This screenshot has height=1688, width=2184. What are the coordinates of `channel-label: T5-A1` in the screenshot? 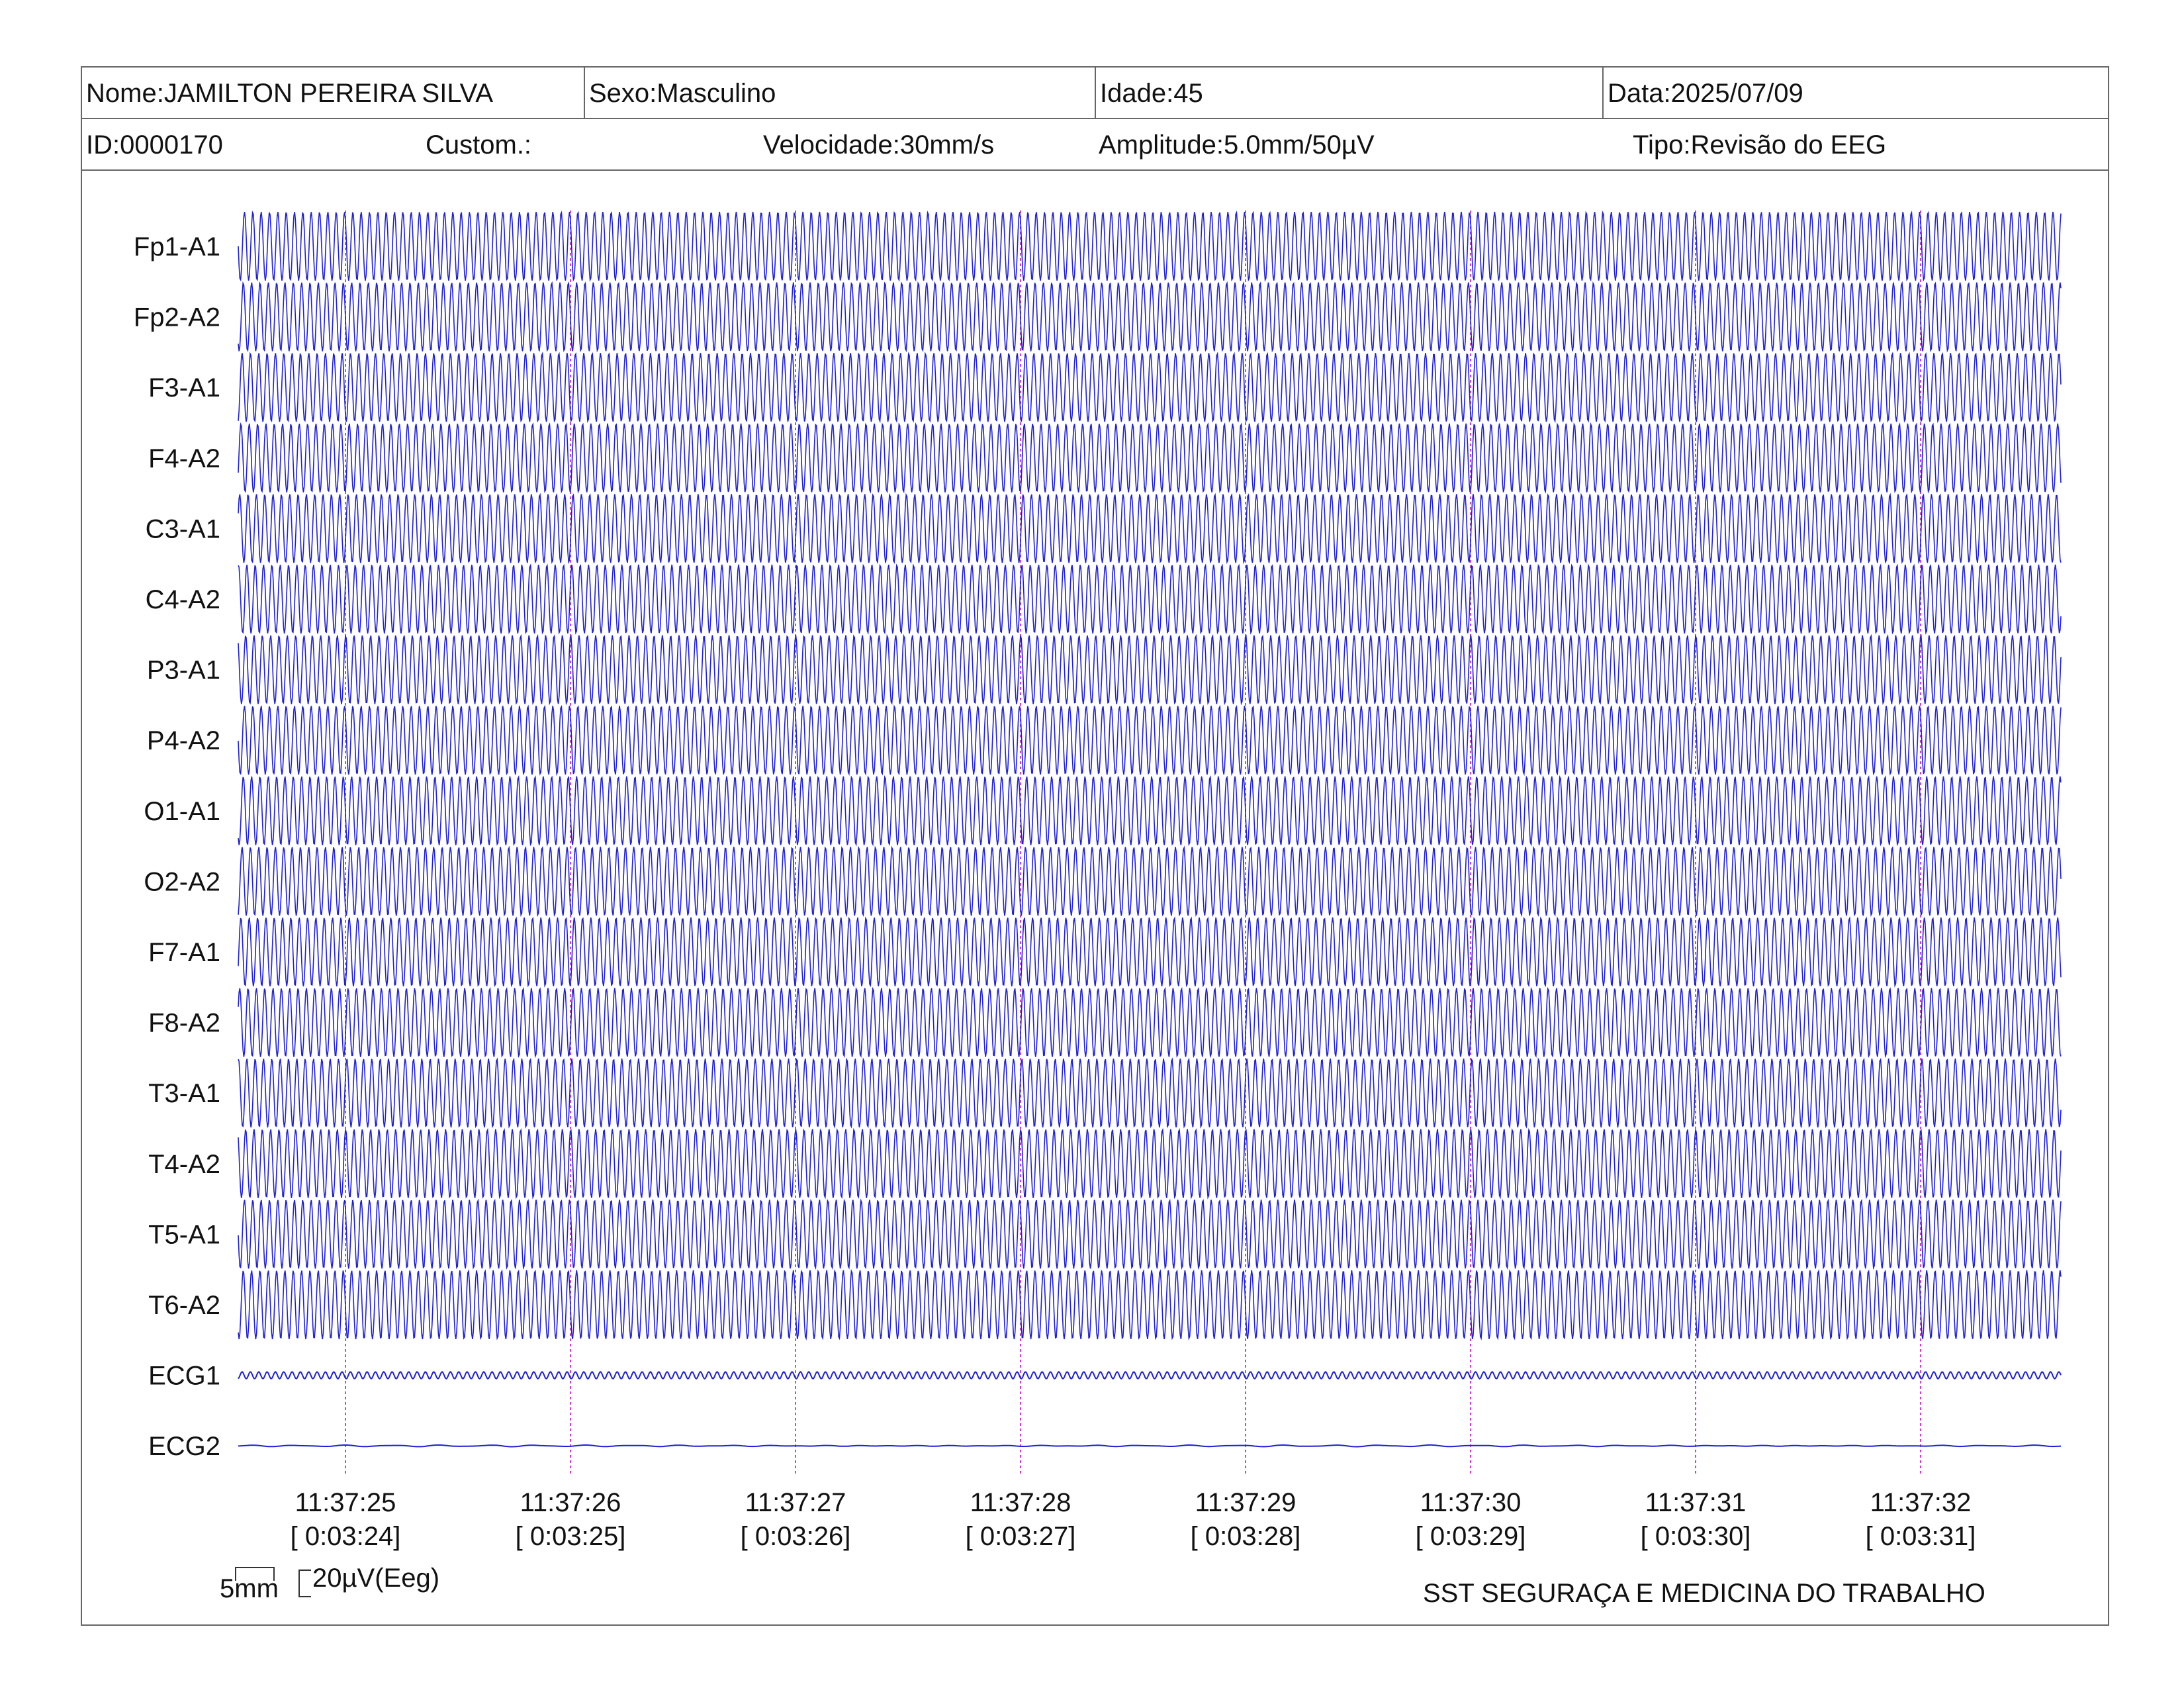 It's located at (184, 1234).